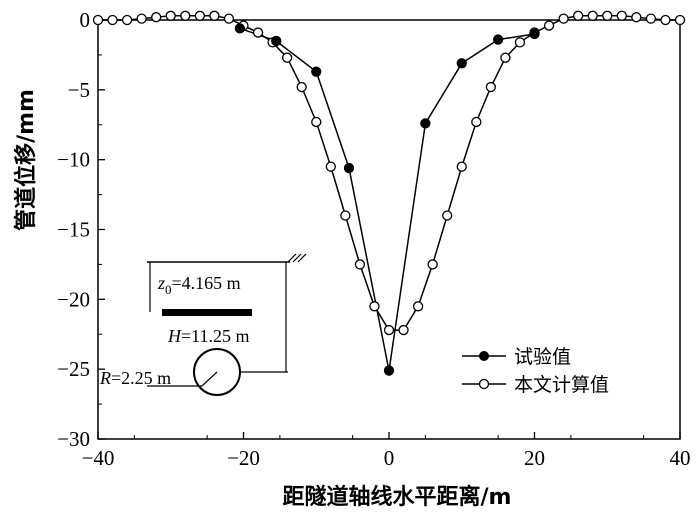 The height and width of the screenshot is (517, 700). I want to click on x-tick-label: 20, so click(534, 458).